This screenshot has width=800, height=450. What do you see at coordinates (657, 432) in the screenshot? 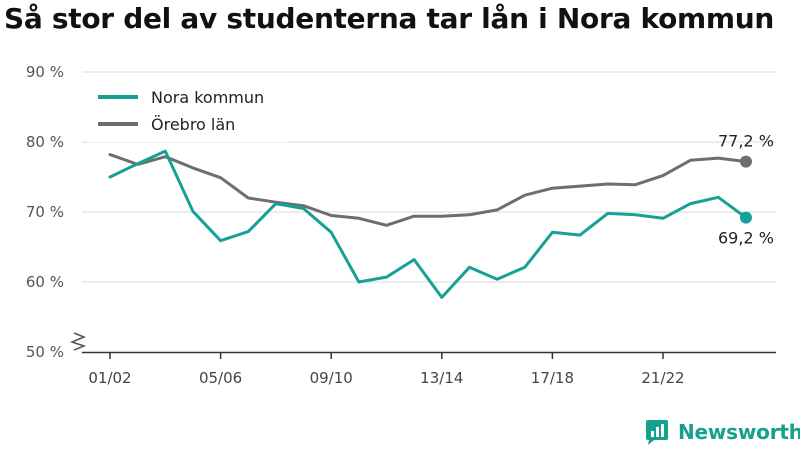
I see `newsworthy-logo-icon` at bounding box center [657, 432].